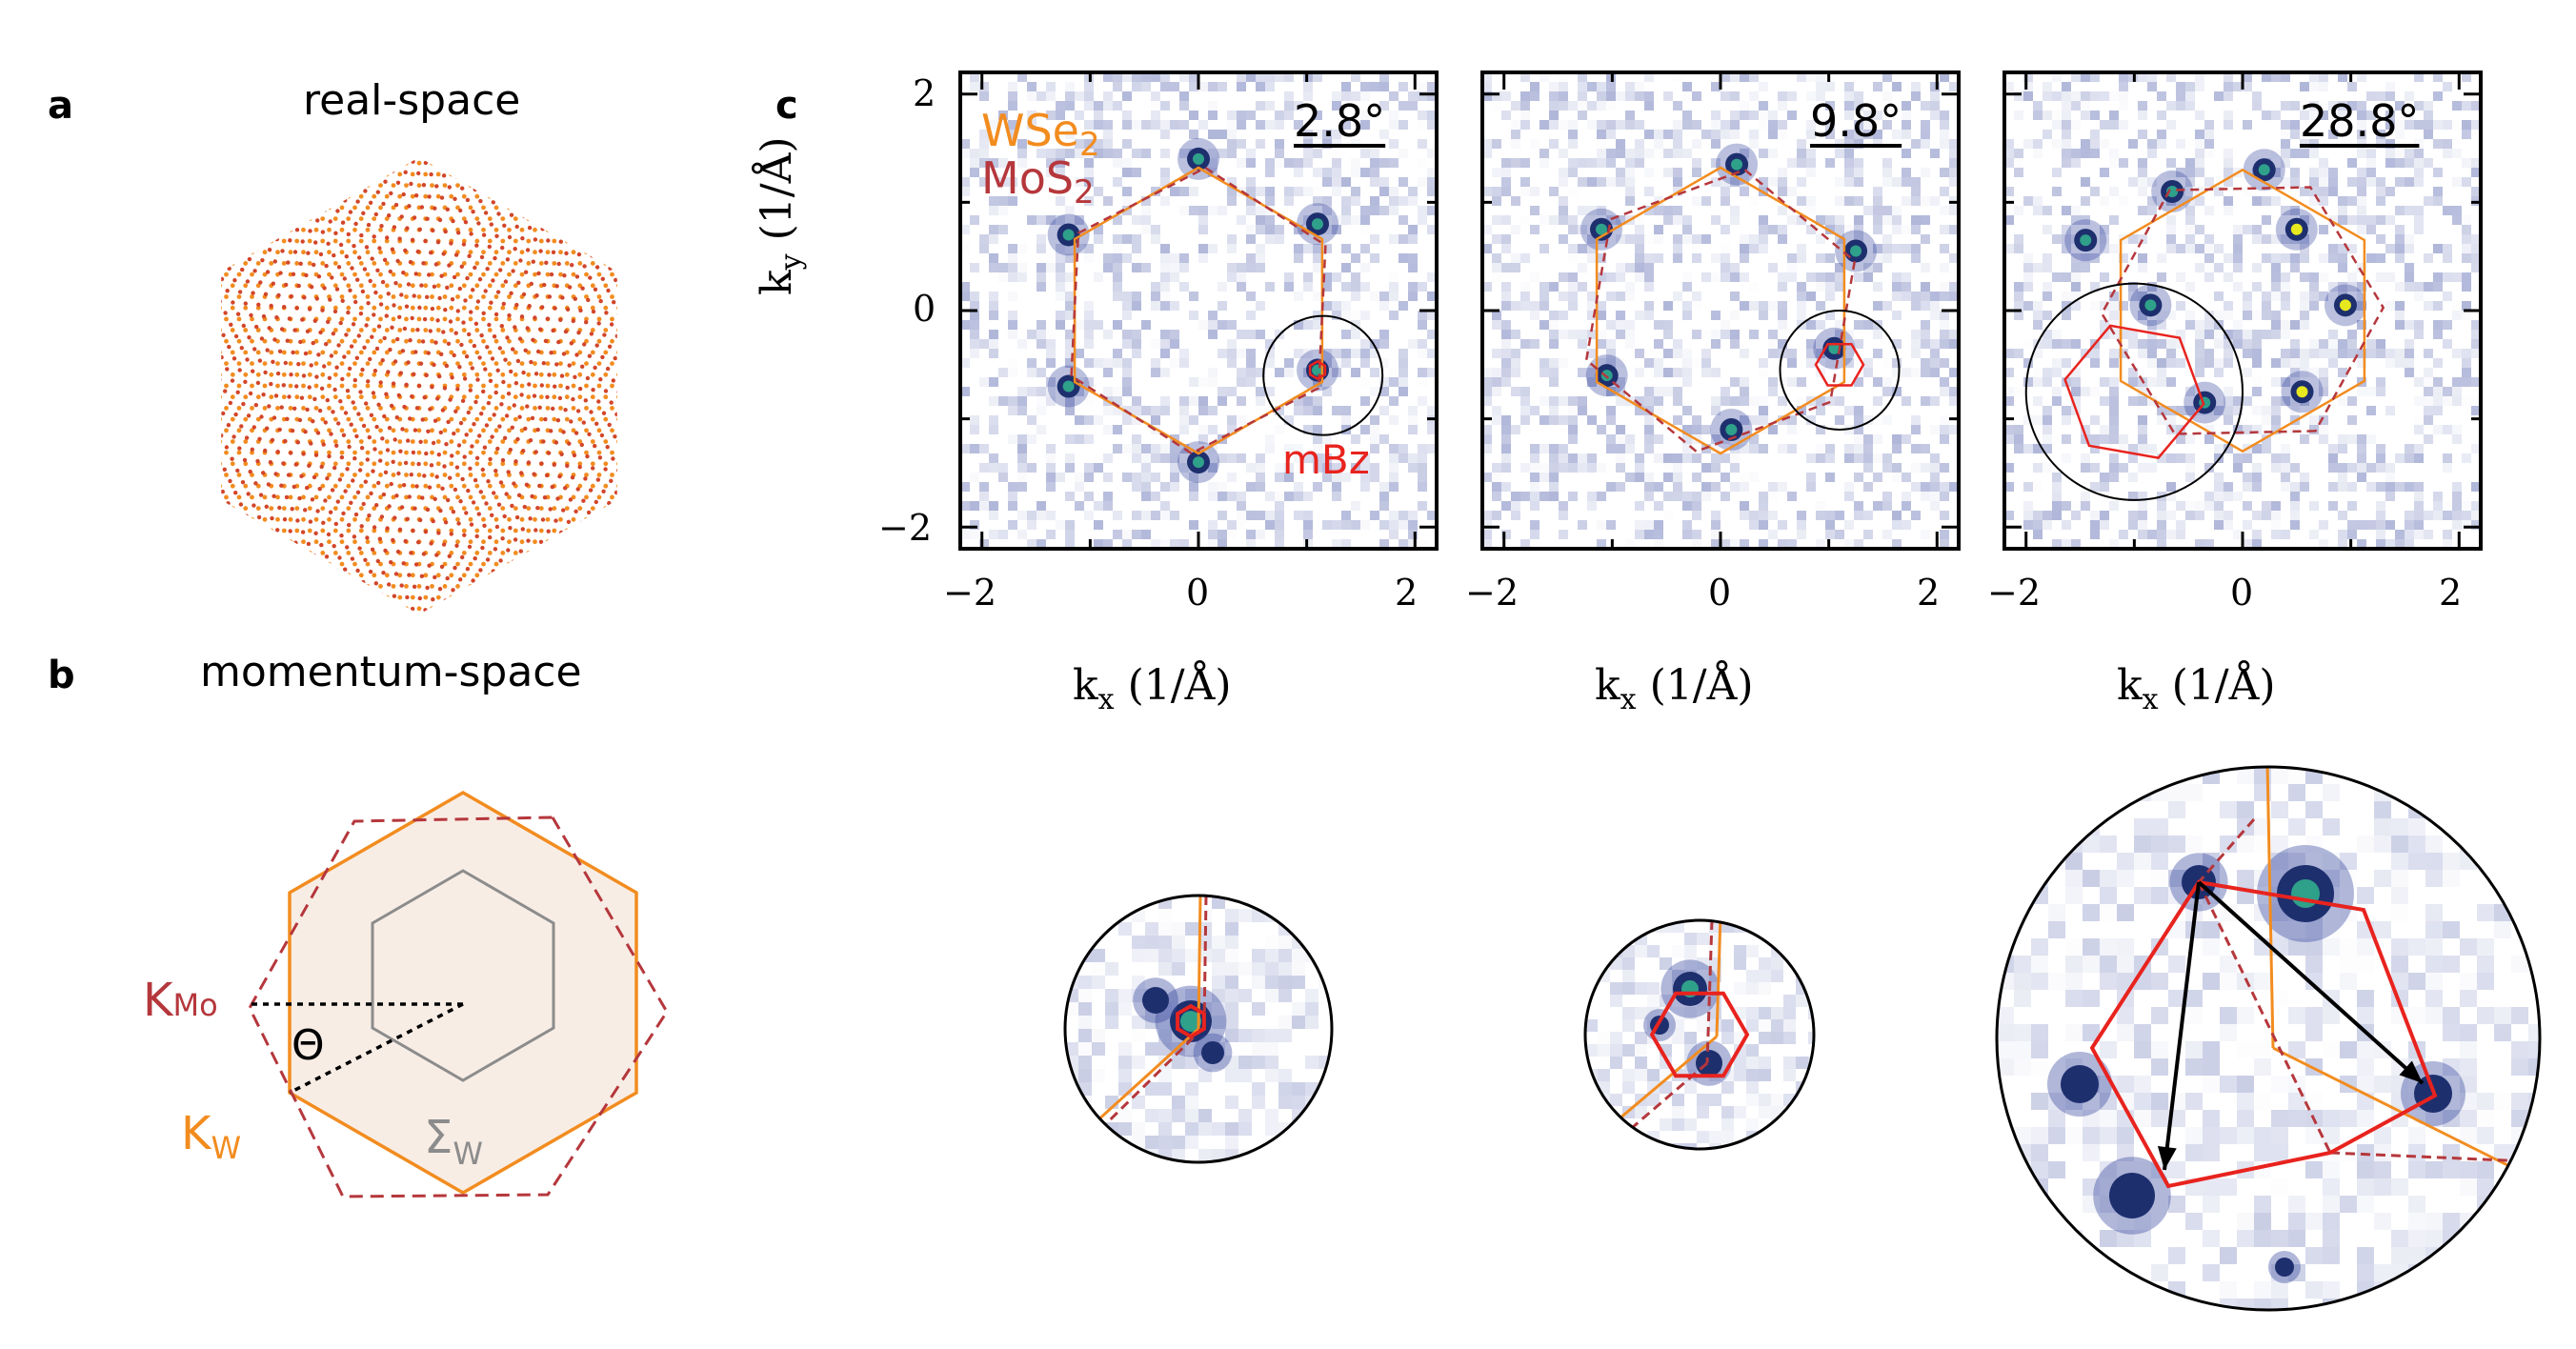 The height and width of the screenshot is (1349, 2576). What do you see at coordinates (1106, 699) in the screenshot?
I see `xlabel-1-sub: x` at bounding box center [1106, 699].